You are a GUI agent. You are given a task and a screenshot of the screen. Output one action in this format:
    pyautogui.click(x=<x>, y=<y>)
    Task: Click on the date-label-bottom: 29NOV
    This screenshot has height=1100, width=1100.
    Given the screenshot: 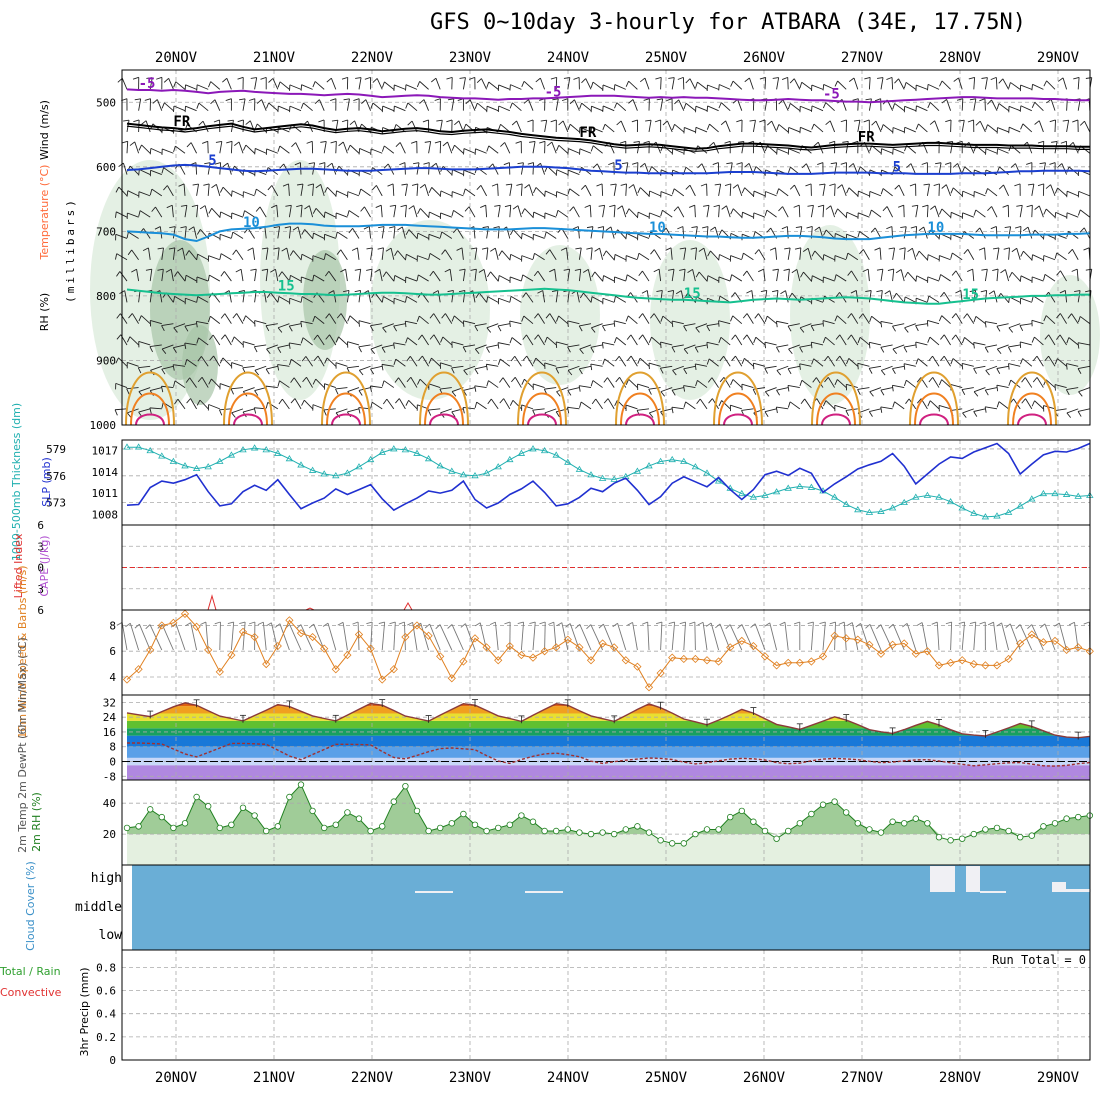 What is the action you would take?
    pyautogui.click(x=1058, y=1078)
    